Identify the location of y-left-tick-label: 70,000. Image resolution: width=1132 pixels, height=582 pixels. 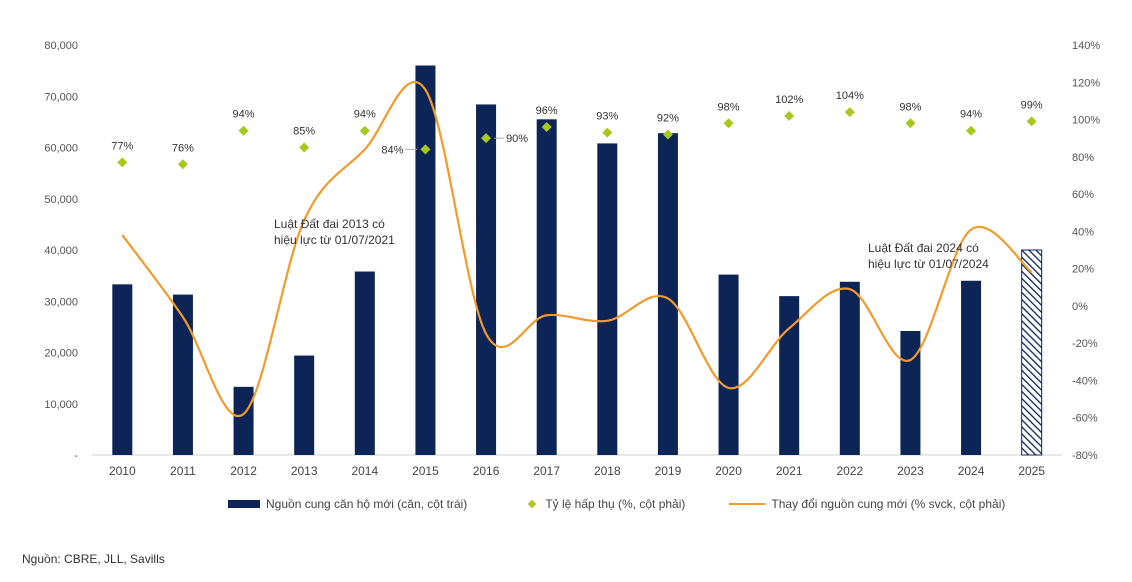
(61, 97).